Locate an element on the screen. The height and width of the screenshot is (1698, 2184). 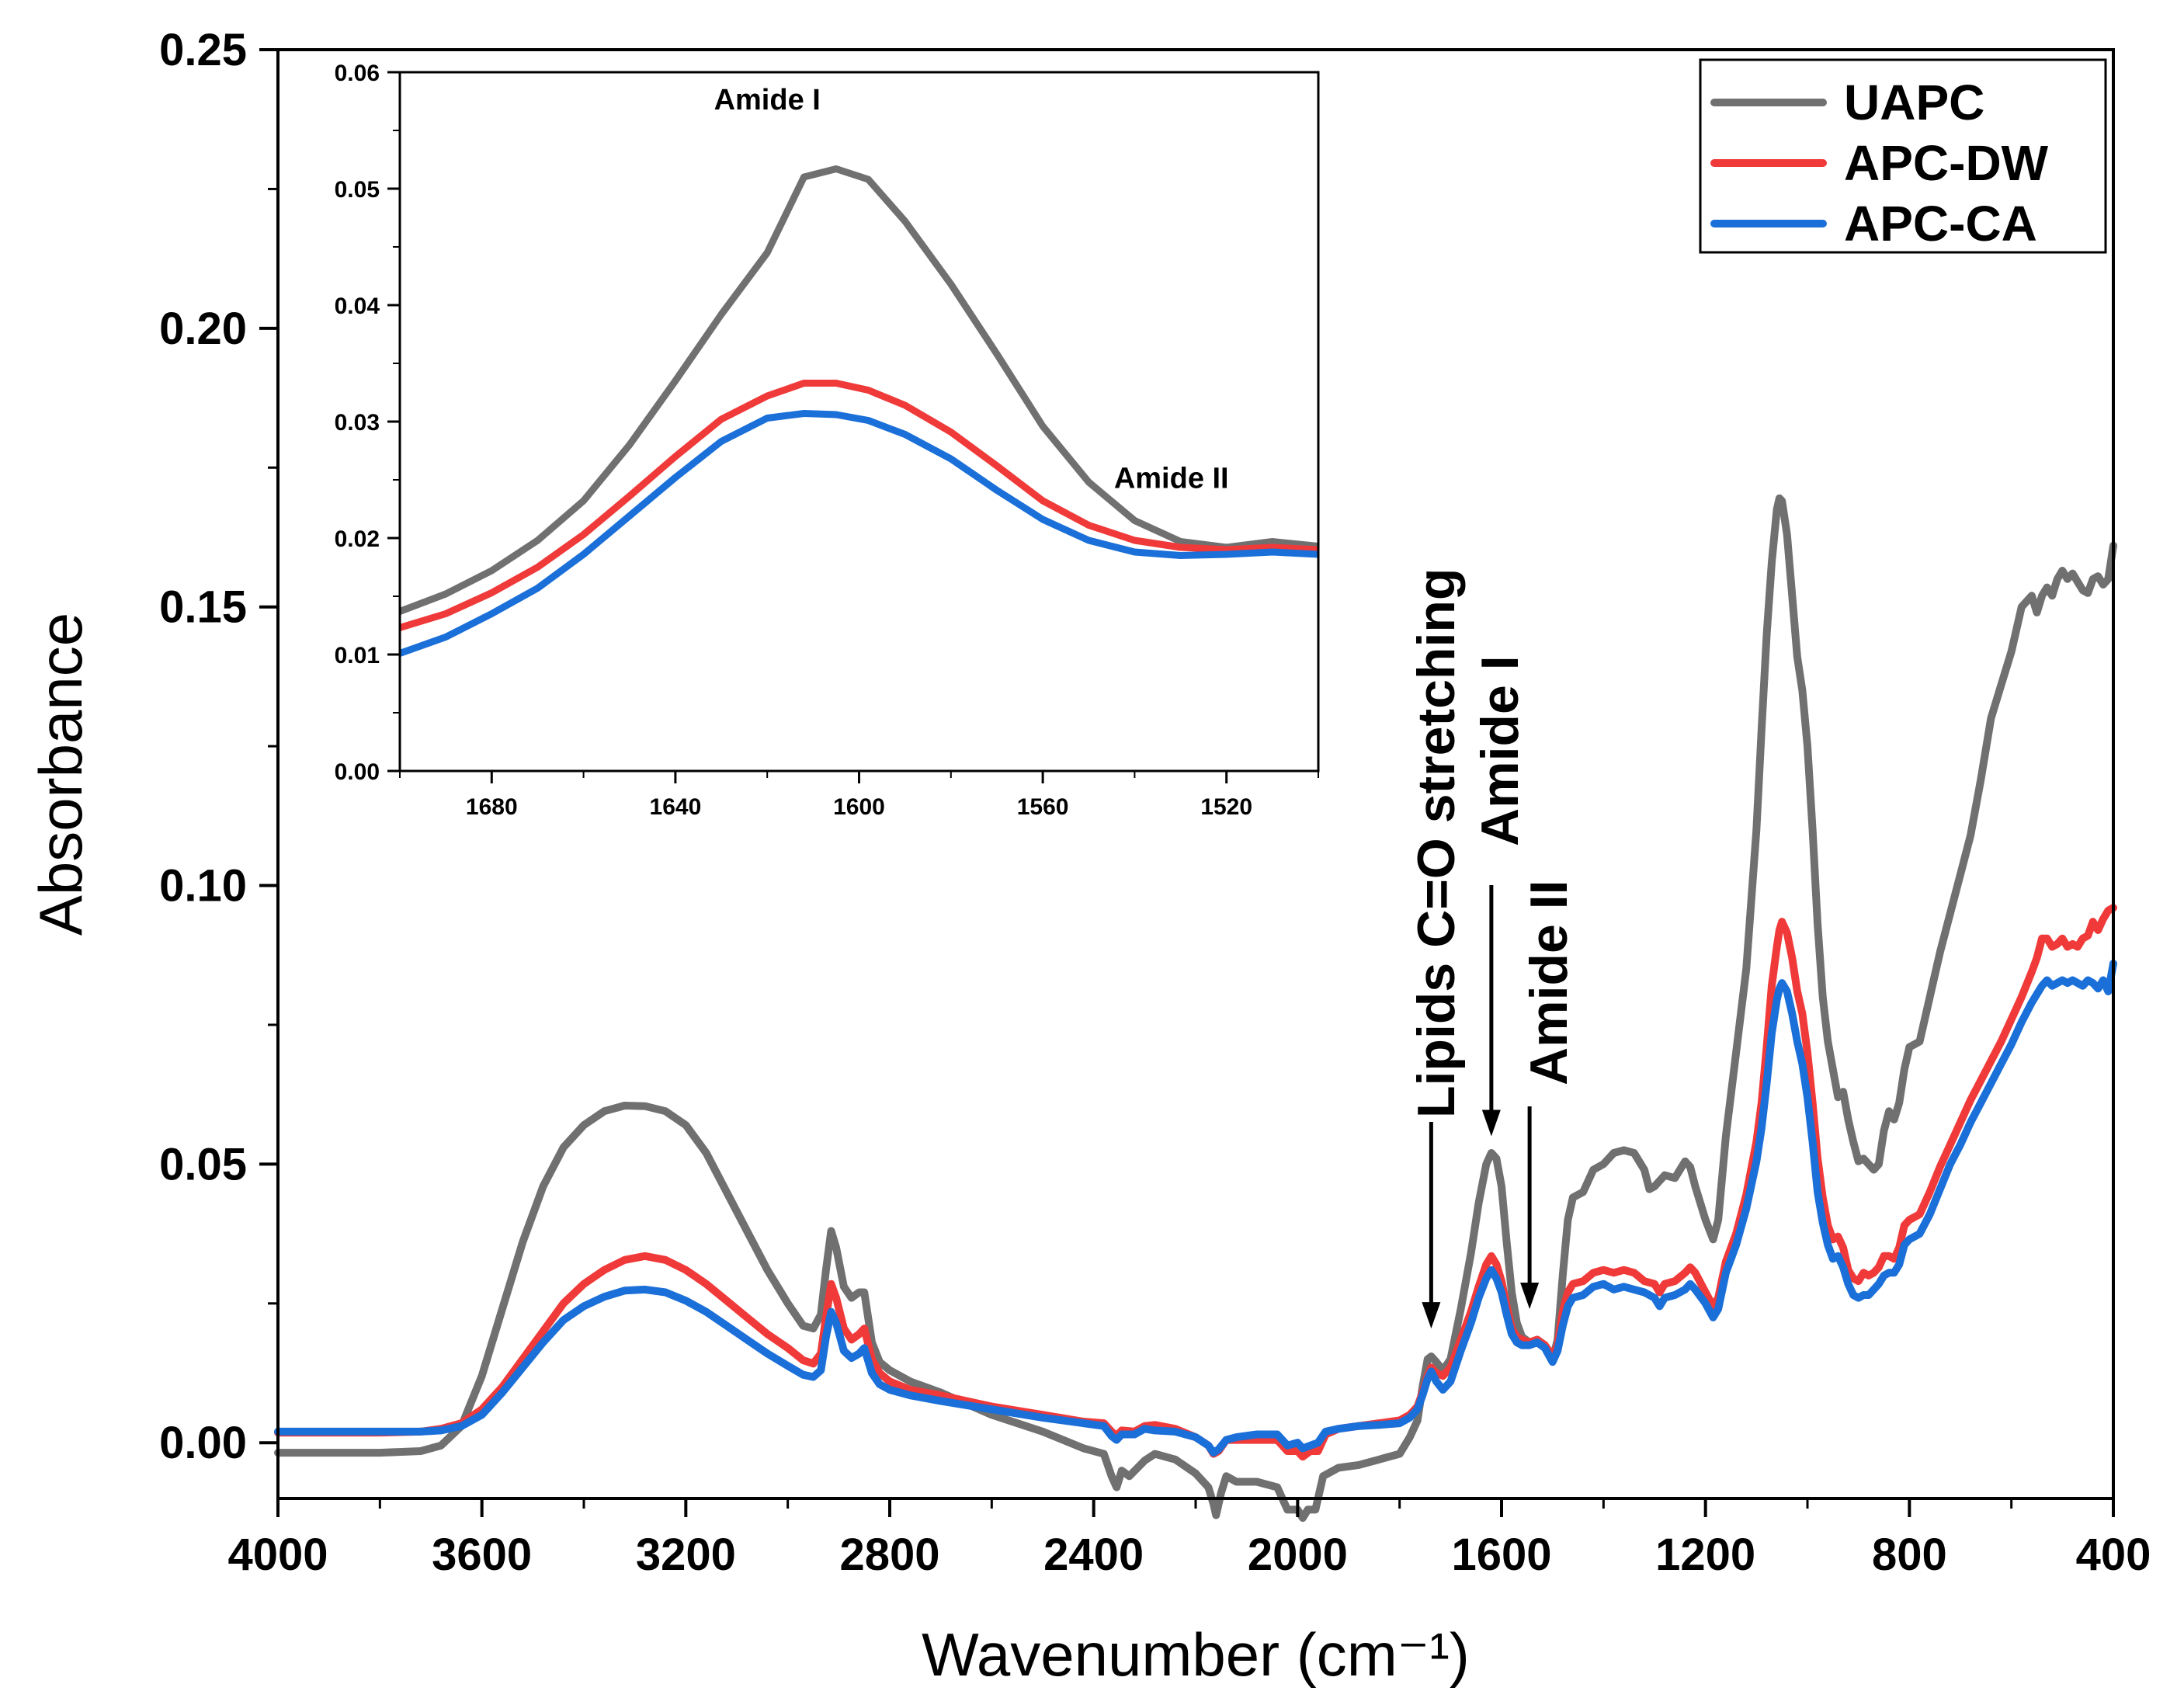
x-tick-label: 2000 is located at coordinates (1298, 1555).